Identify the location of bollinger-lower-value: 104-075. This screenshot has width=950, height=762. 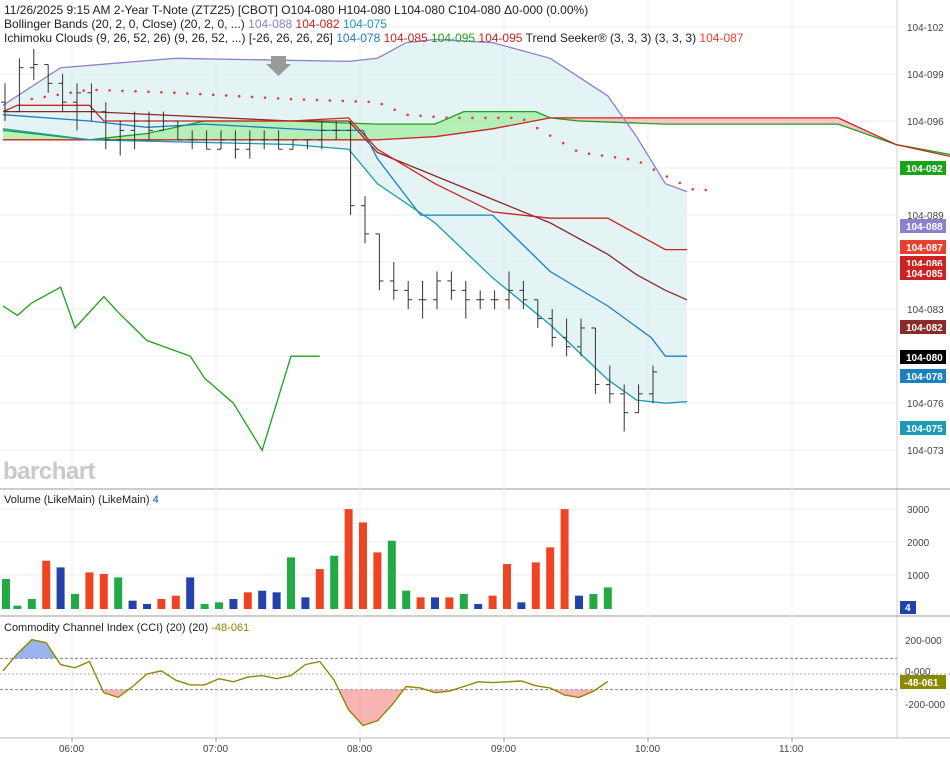
(364, 24).